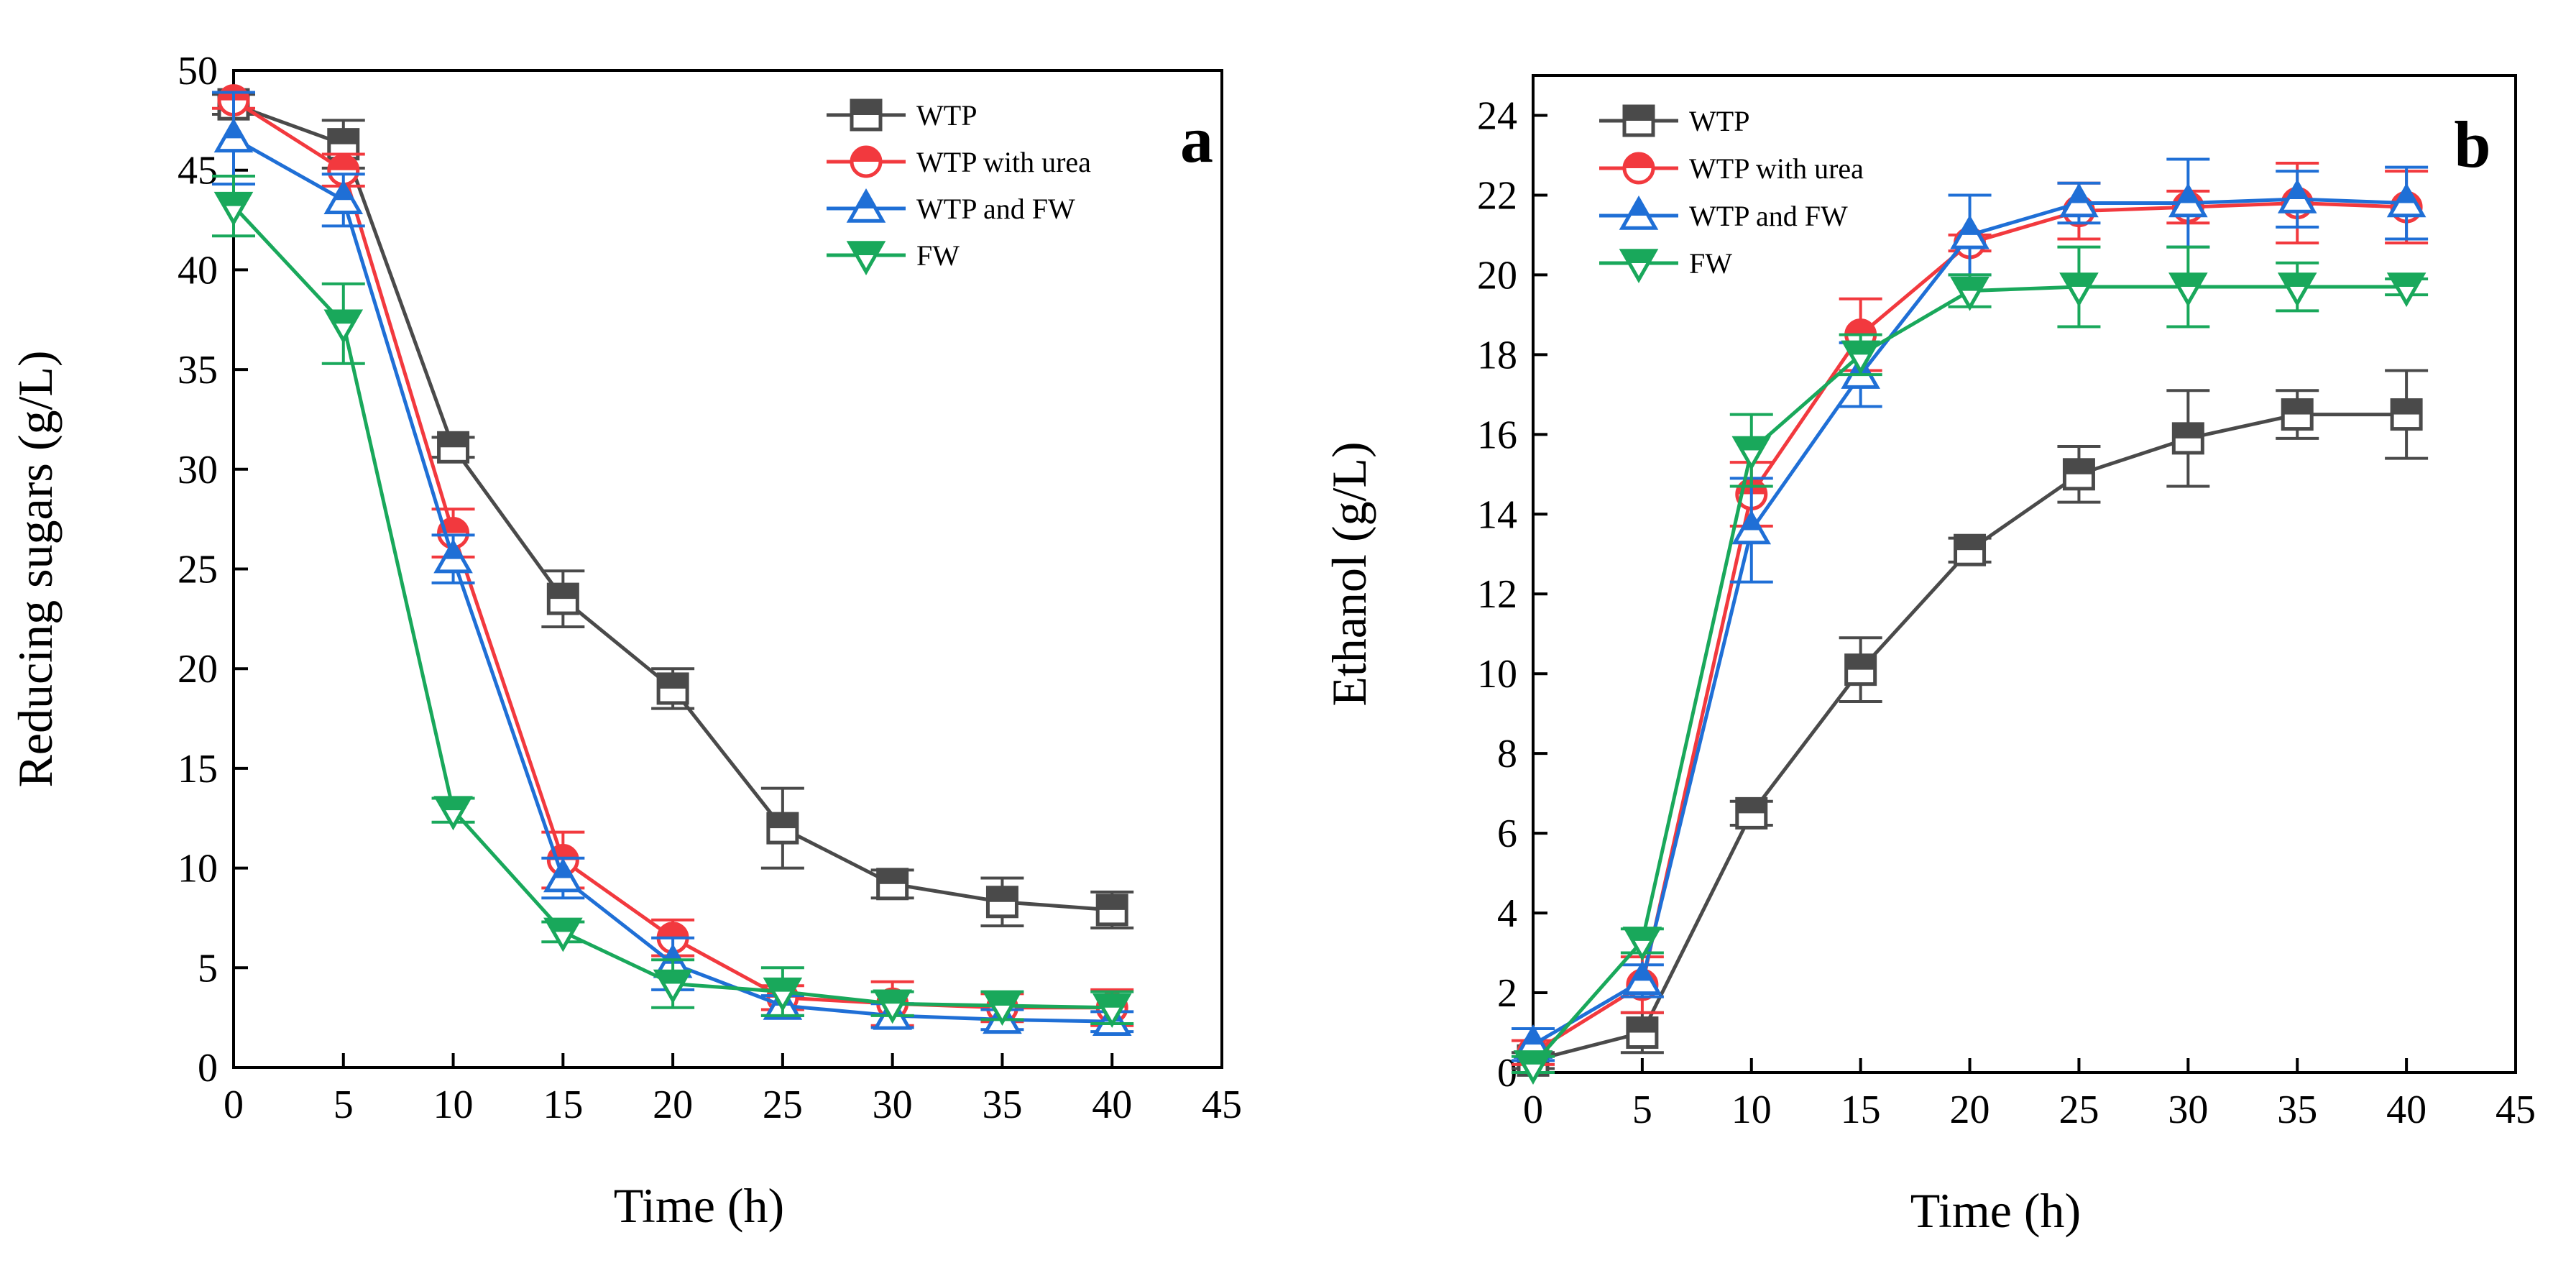 Image resolution: width=2576 pixels, height=1263 pixels. I want to click on y-tick-label: 15, so click(198, 769).